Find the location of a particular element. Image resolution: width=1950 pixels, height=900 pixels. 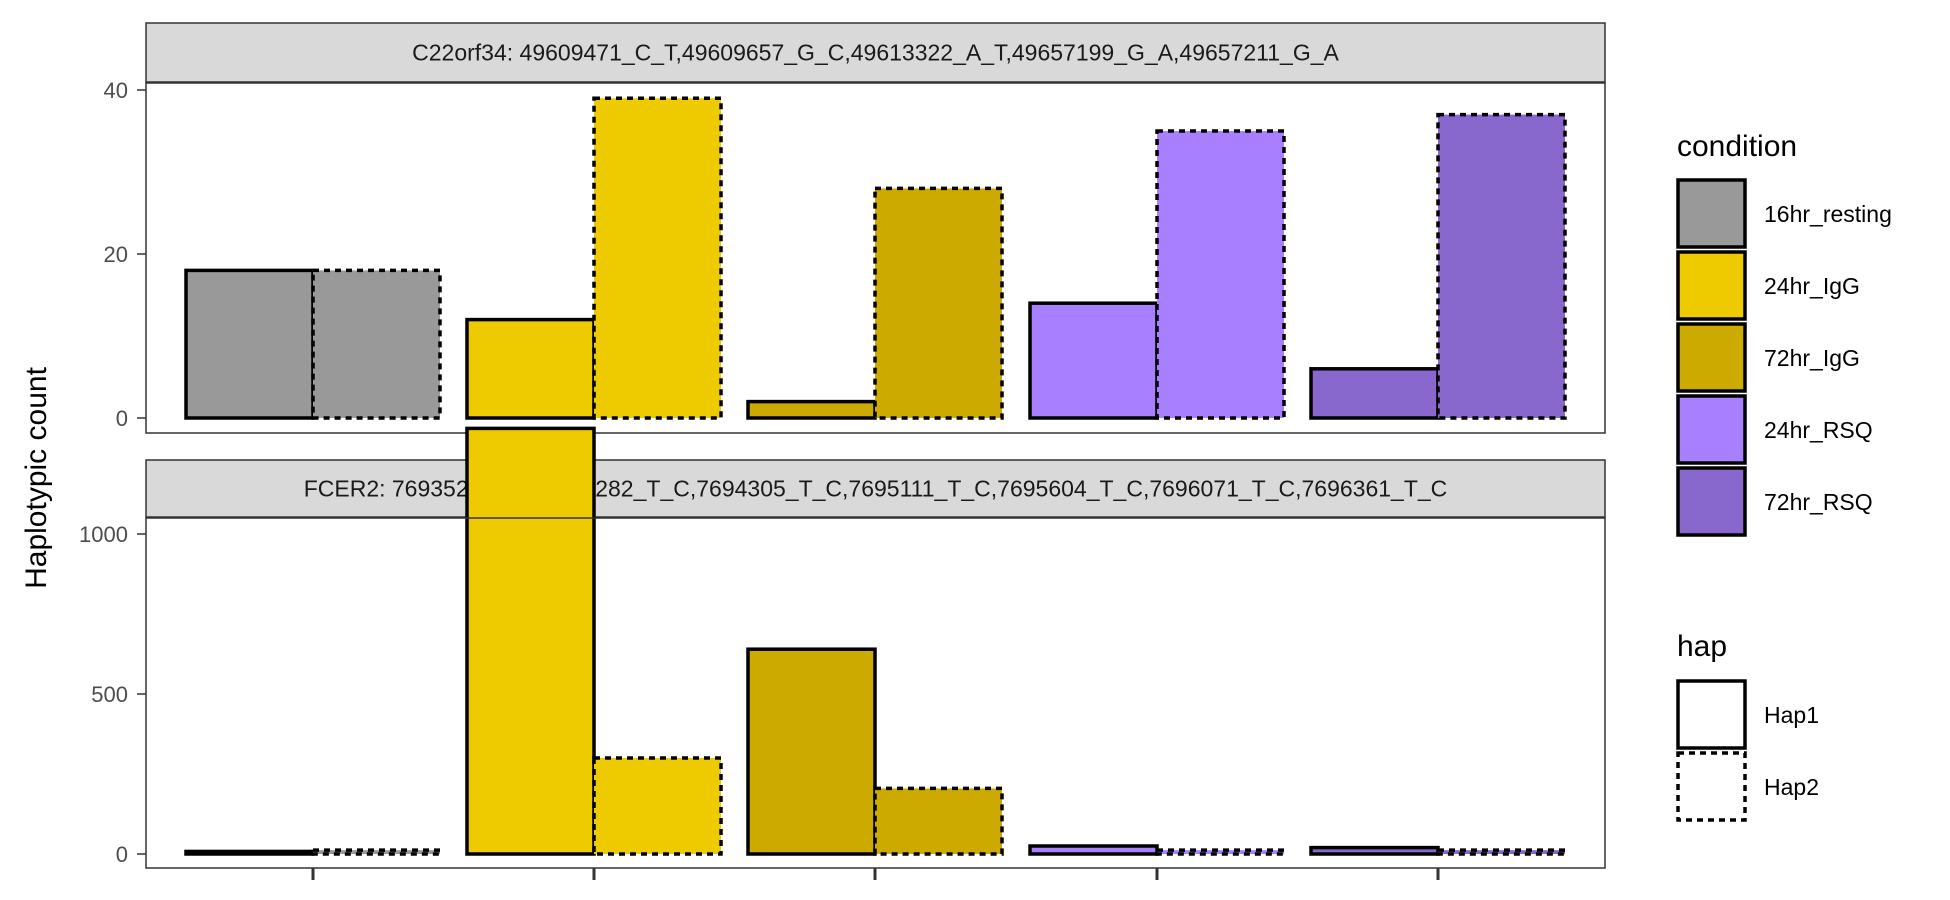

legend-key-72hr_IgG is located at coordinates (1711, 357).